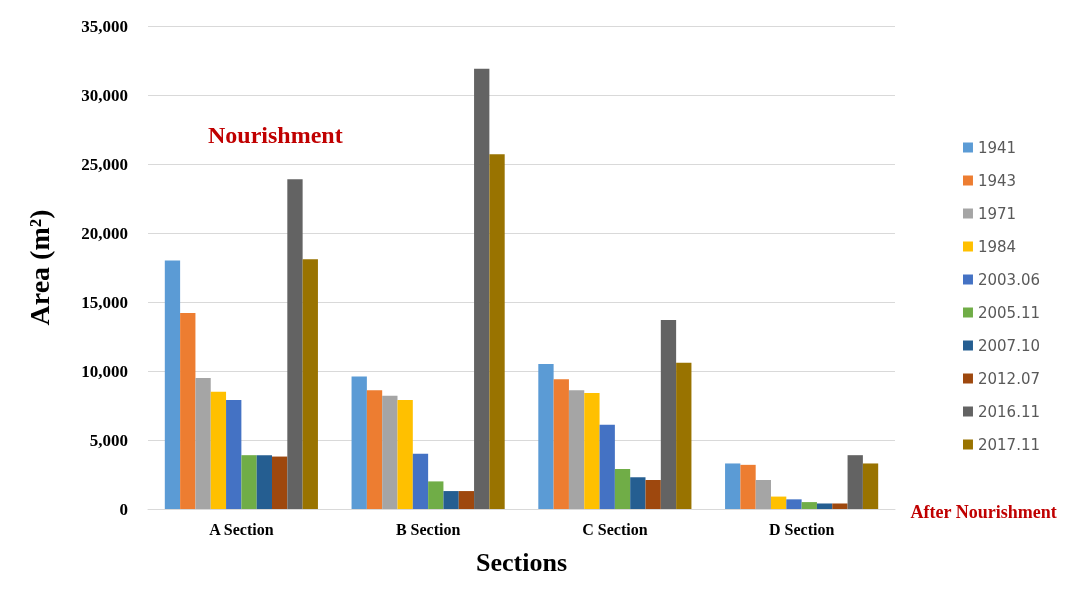 This screenshot has width=1073, height=592. What do you see at coordinates (428, 529) in the screenshot?
I see `x-tick-label: B Section` at bounding box center [428, 529].